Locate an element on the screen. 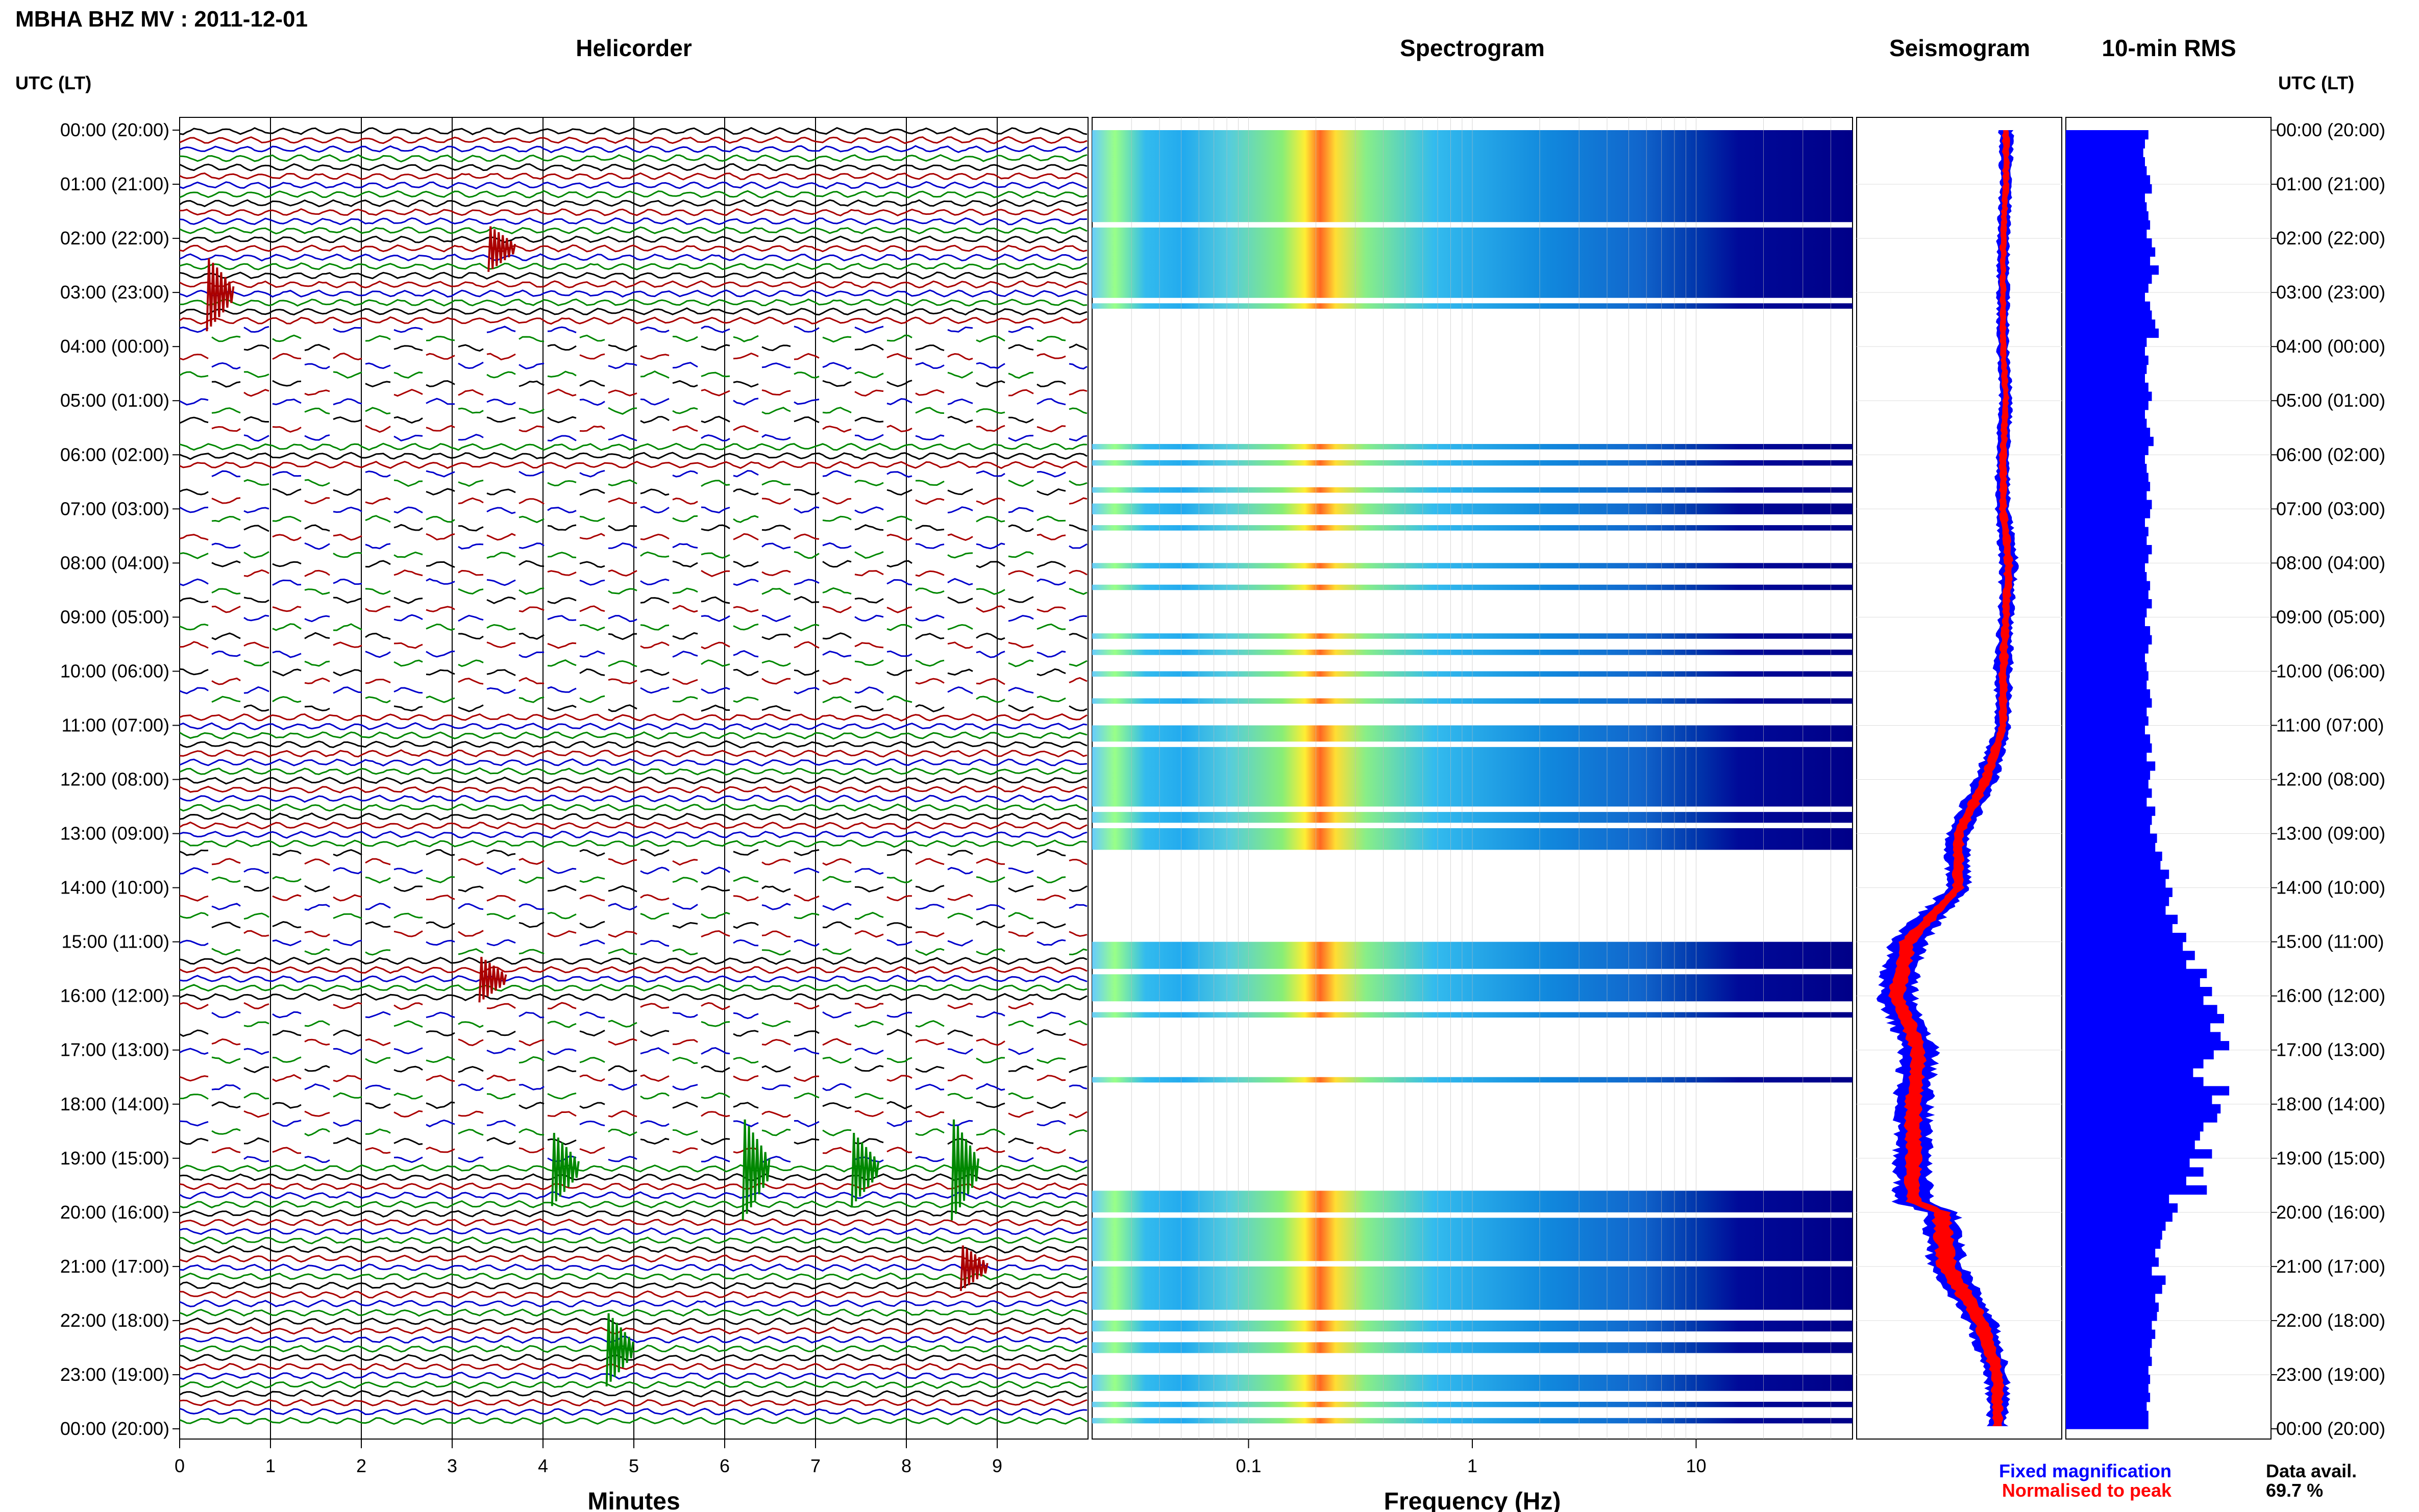 This screenshot has height=1512, width=2419. spectrogram-xtick-label: 10 is located at coordinates (1696, 1465).